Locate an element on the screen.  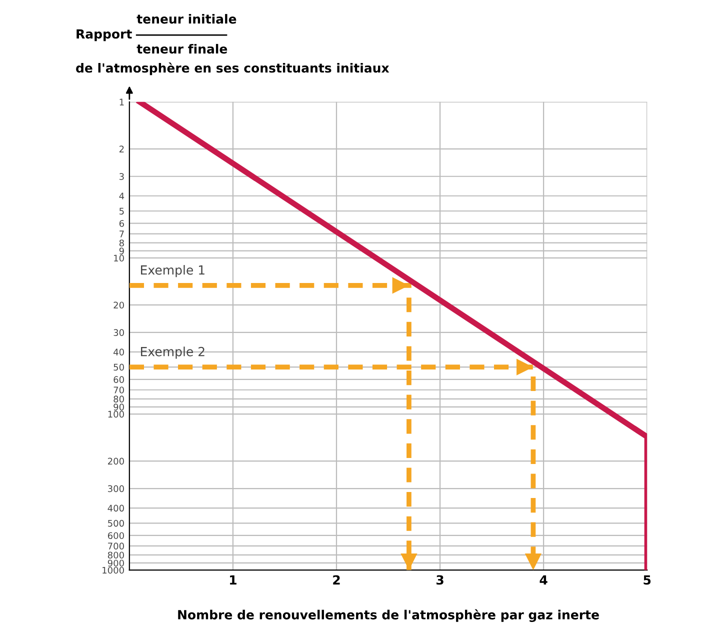
y-tick-label: 500 is located at coordinates (116, 523).